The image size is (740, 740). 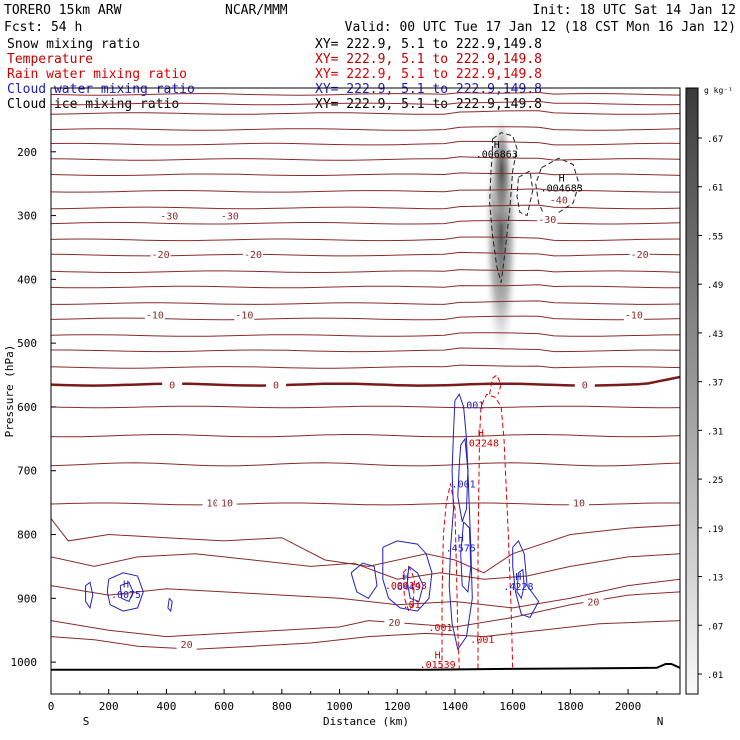 I want to click on contour-annotation: .4228, so click(x=518, y=587).